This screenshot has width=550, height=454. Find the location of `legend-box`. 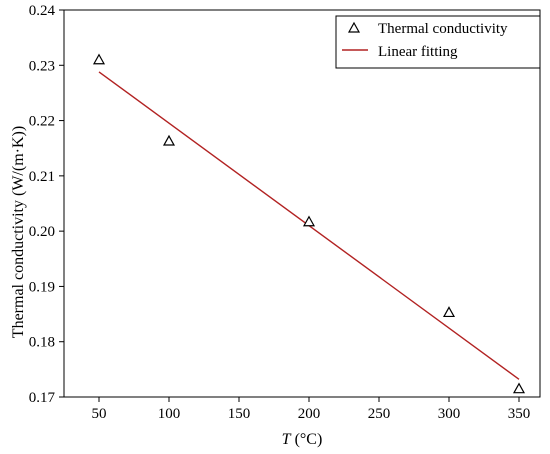

legend-box is located at coordinates (438, 42).